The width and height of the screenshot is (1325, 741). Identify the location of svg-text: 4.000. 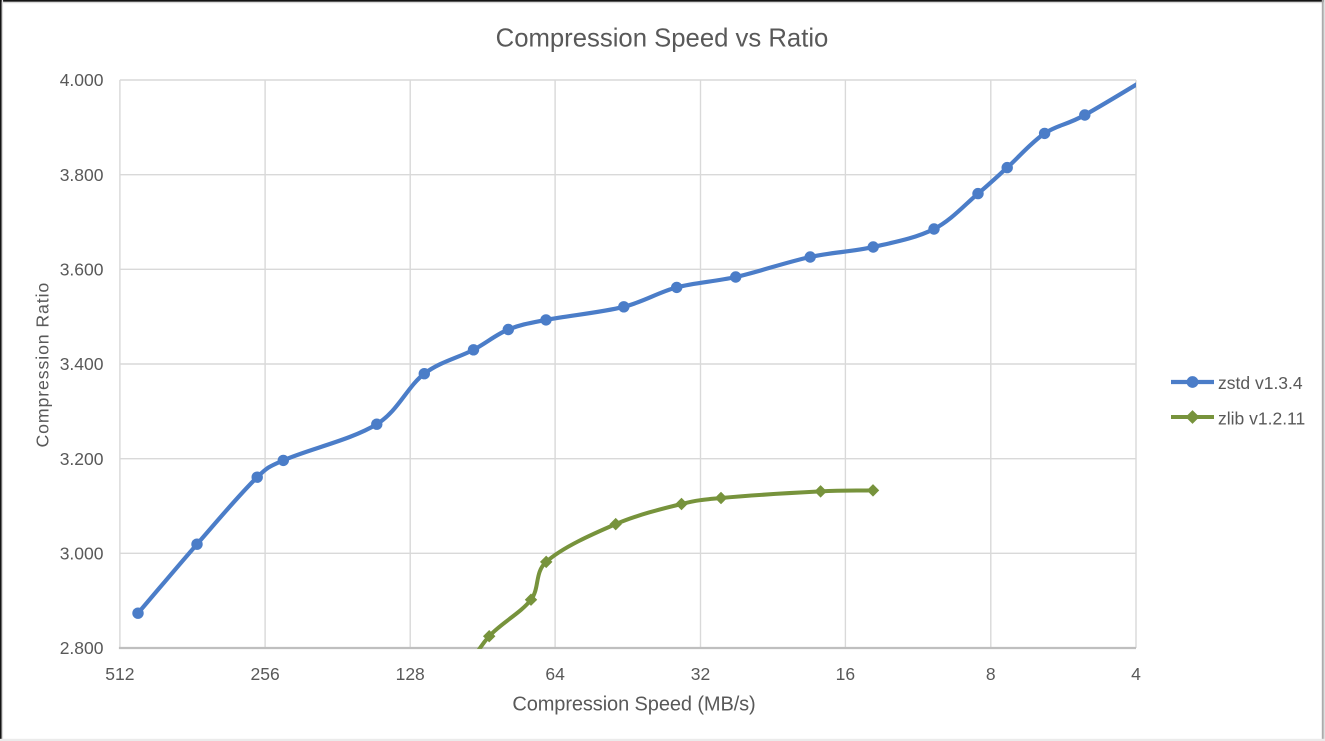
(82, 80).